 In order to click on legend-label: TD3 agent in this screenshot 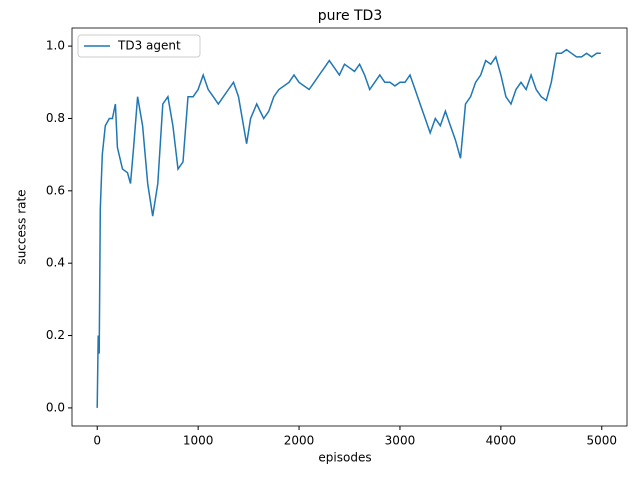, I will do `click(149, 46)`.